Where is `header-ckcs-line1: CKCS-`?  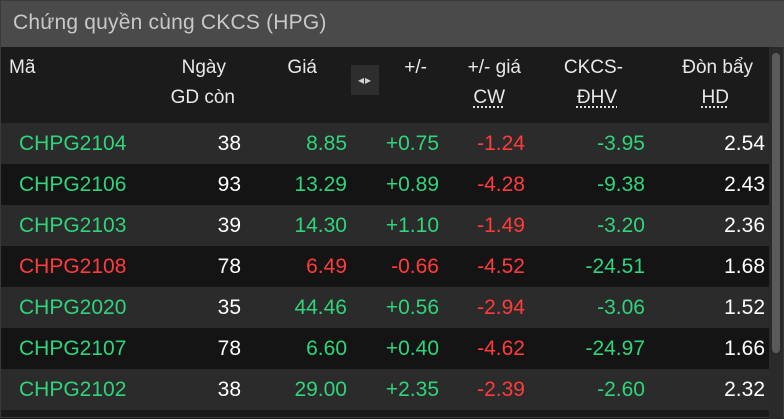
header-ckcs-line1: CKCS- is located at coordinates (593, 67).